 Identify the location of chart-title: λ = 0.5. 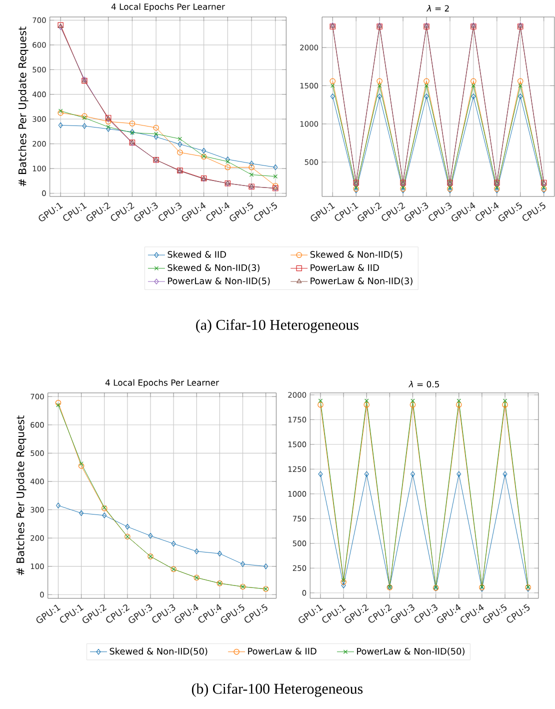
(423, 384).